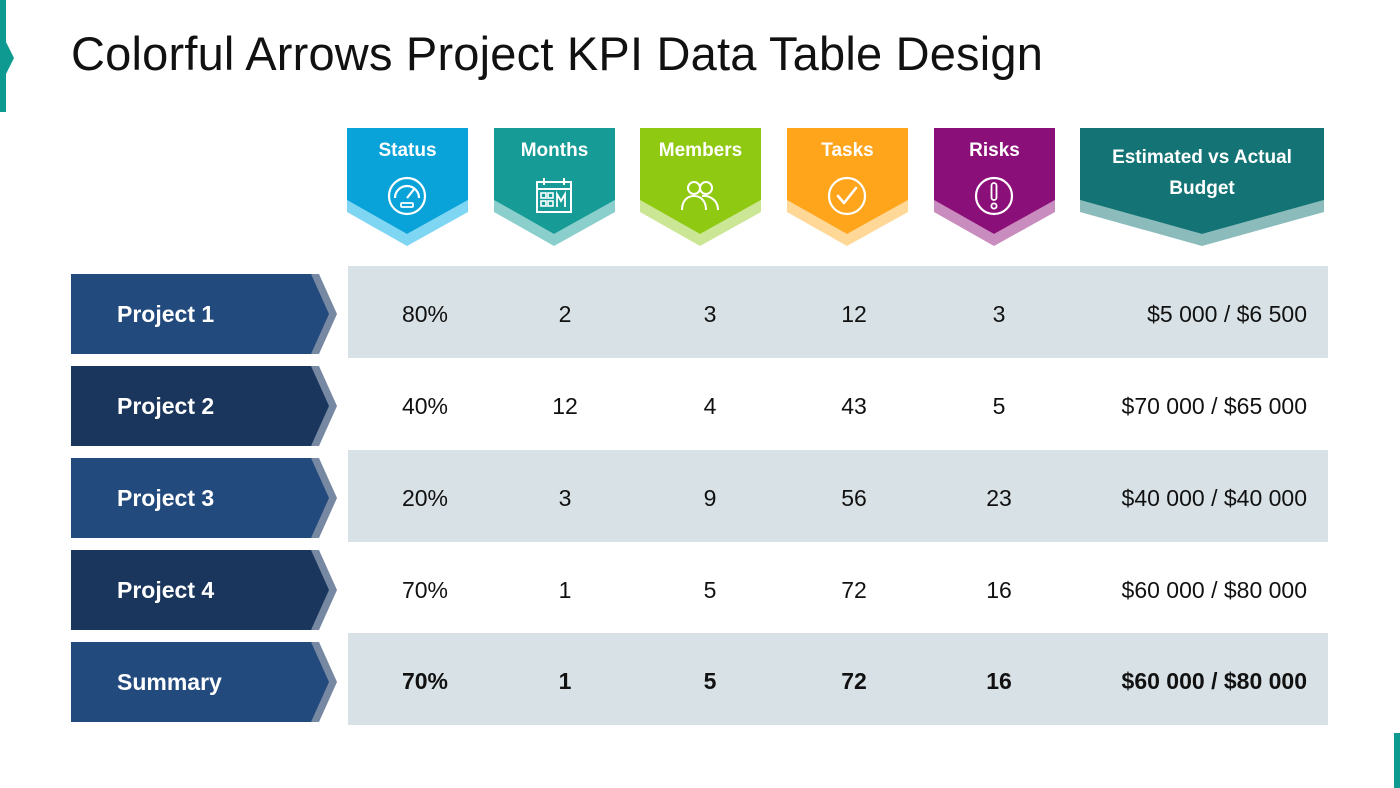  I want to click on cell-months: 12, so click(565, 406).